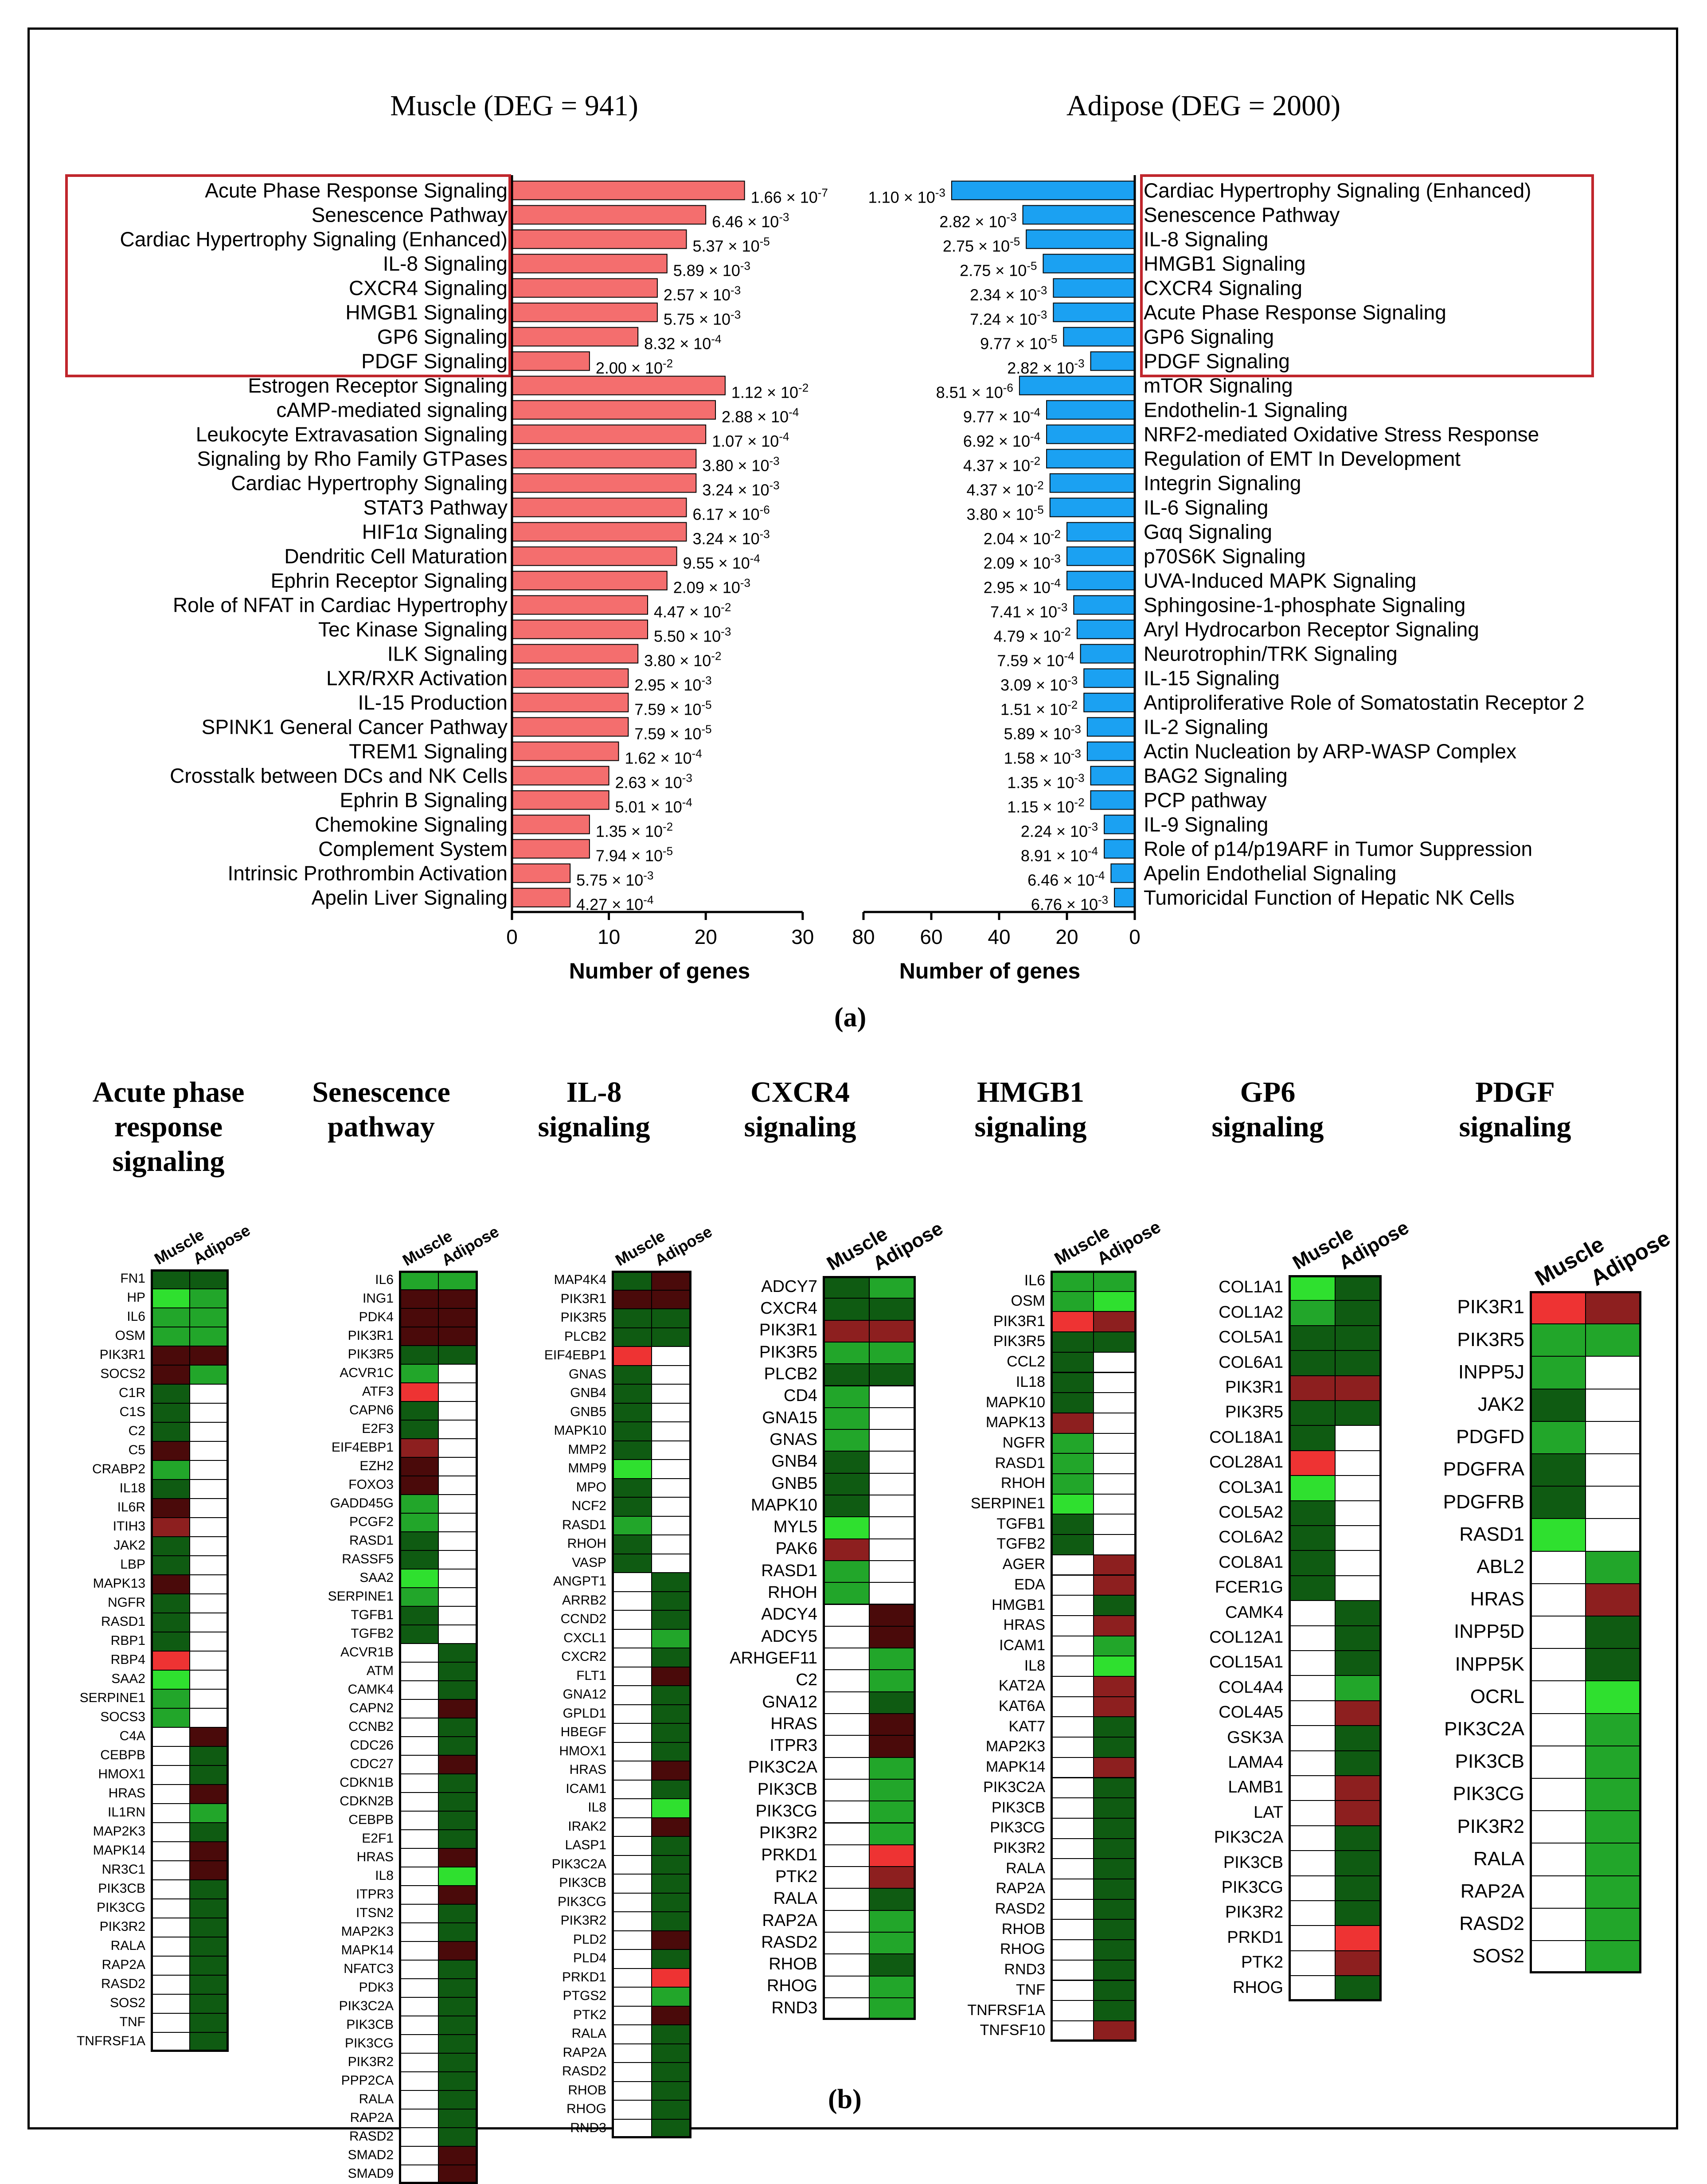 The width and height of the screenshot is (1707, 2184). I want to click on adipose-pvalue-label: 8.51 × 10⁻⁶, so click(974, 391).